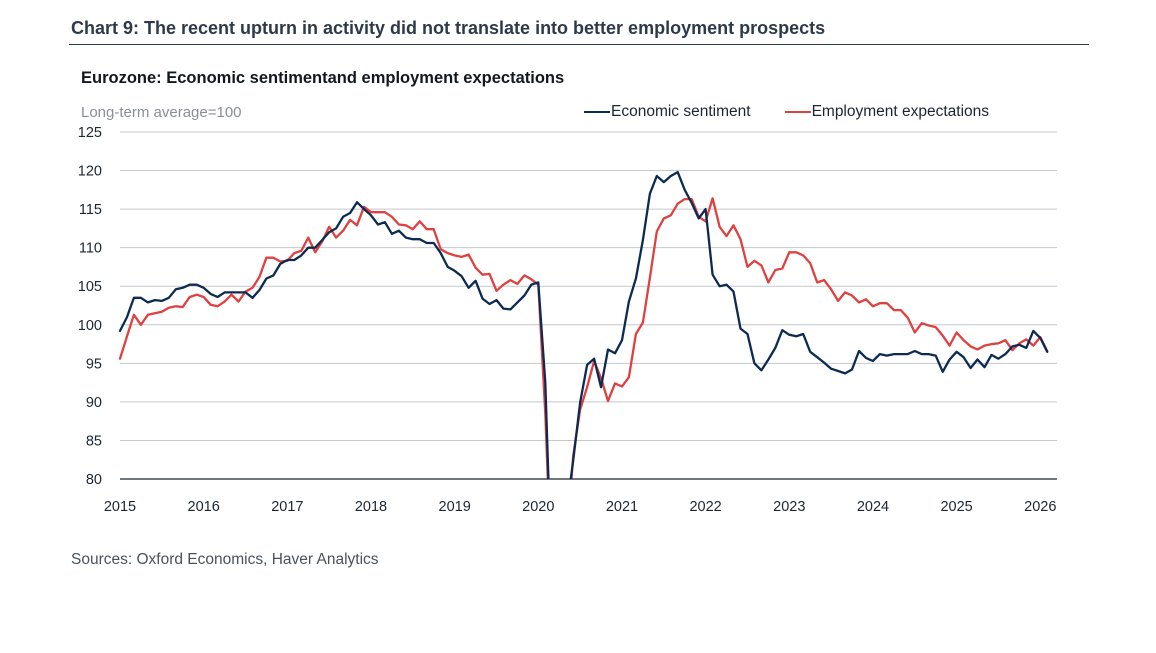 Image resolution: width=1156 pixels, height=653 pixels. I want to click on x-tick-label: 2021, so click(622, 507).